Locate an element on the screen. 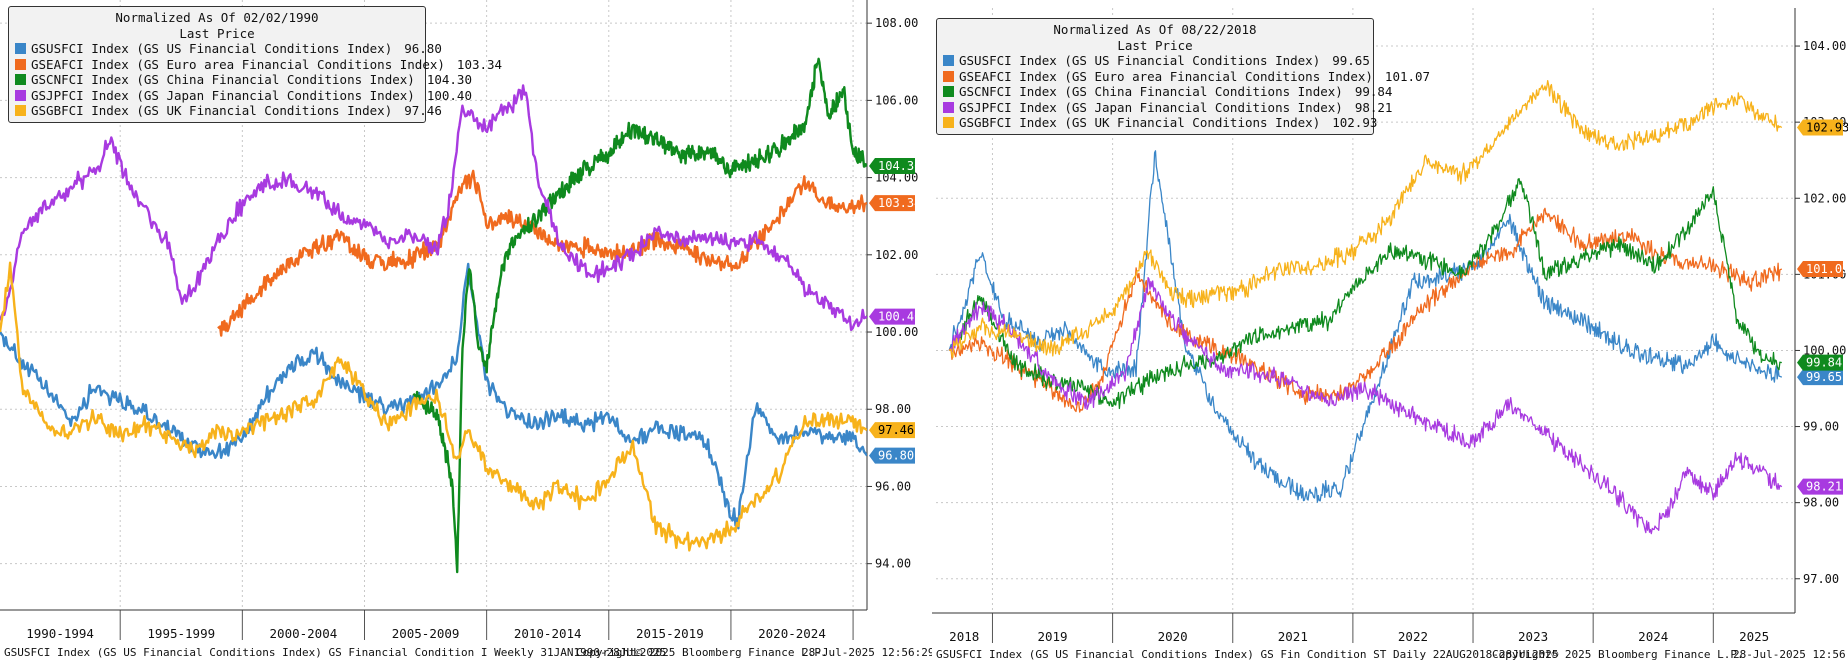 The height and width of the screenshot is (664, 1848). last-value-label: 103.34 is located at coordinates (899, 203).